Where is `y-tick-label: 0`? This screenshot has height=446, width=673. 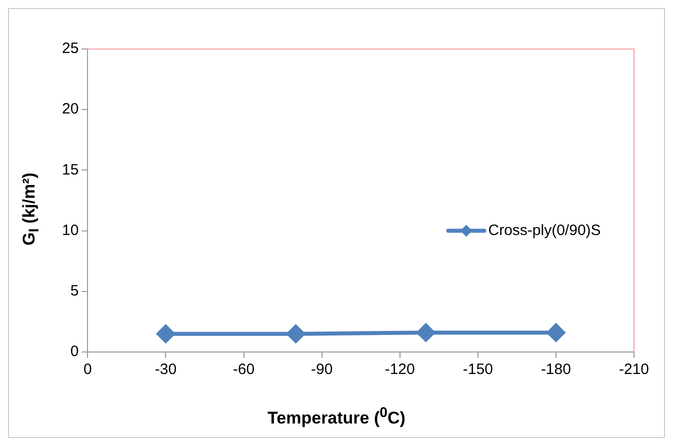
y-tick-label: 0 is located at coordinates (74, 351).